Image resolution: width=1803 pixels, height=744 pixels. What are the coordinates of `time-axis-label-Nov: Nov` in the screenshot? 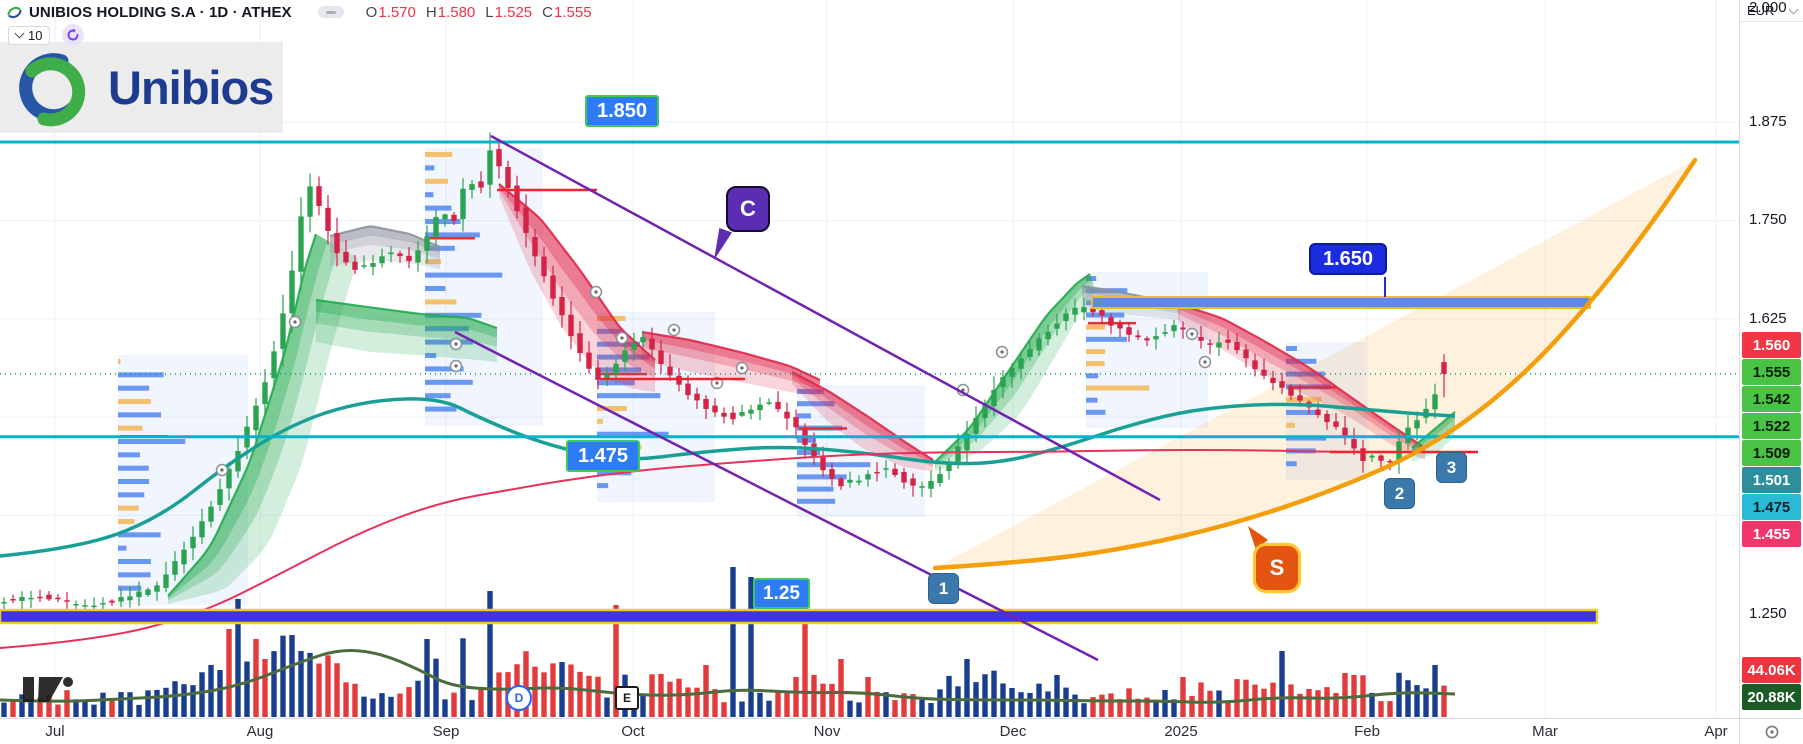 It's located at (827, 731).